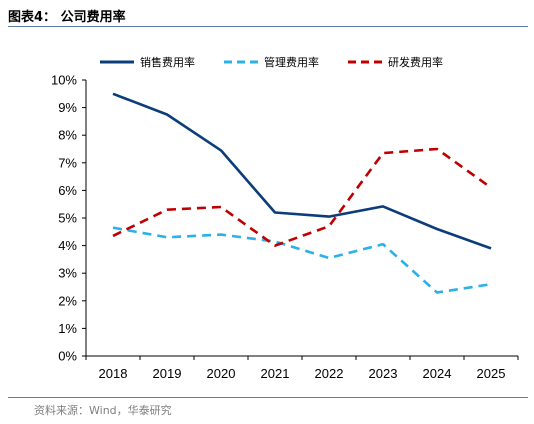  Describe the element at coordinates (302, 368) in the screenshot. I see `x-axis: 2018 2019 2020 2021 2022 2023 2024 2025` at that location.